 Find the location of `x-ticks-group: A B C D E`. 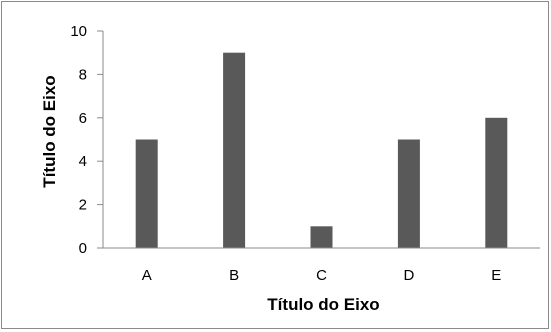

x-ticks-group: A B C D E is located at coordinates (322, 275).